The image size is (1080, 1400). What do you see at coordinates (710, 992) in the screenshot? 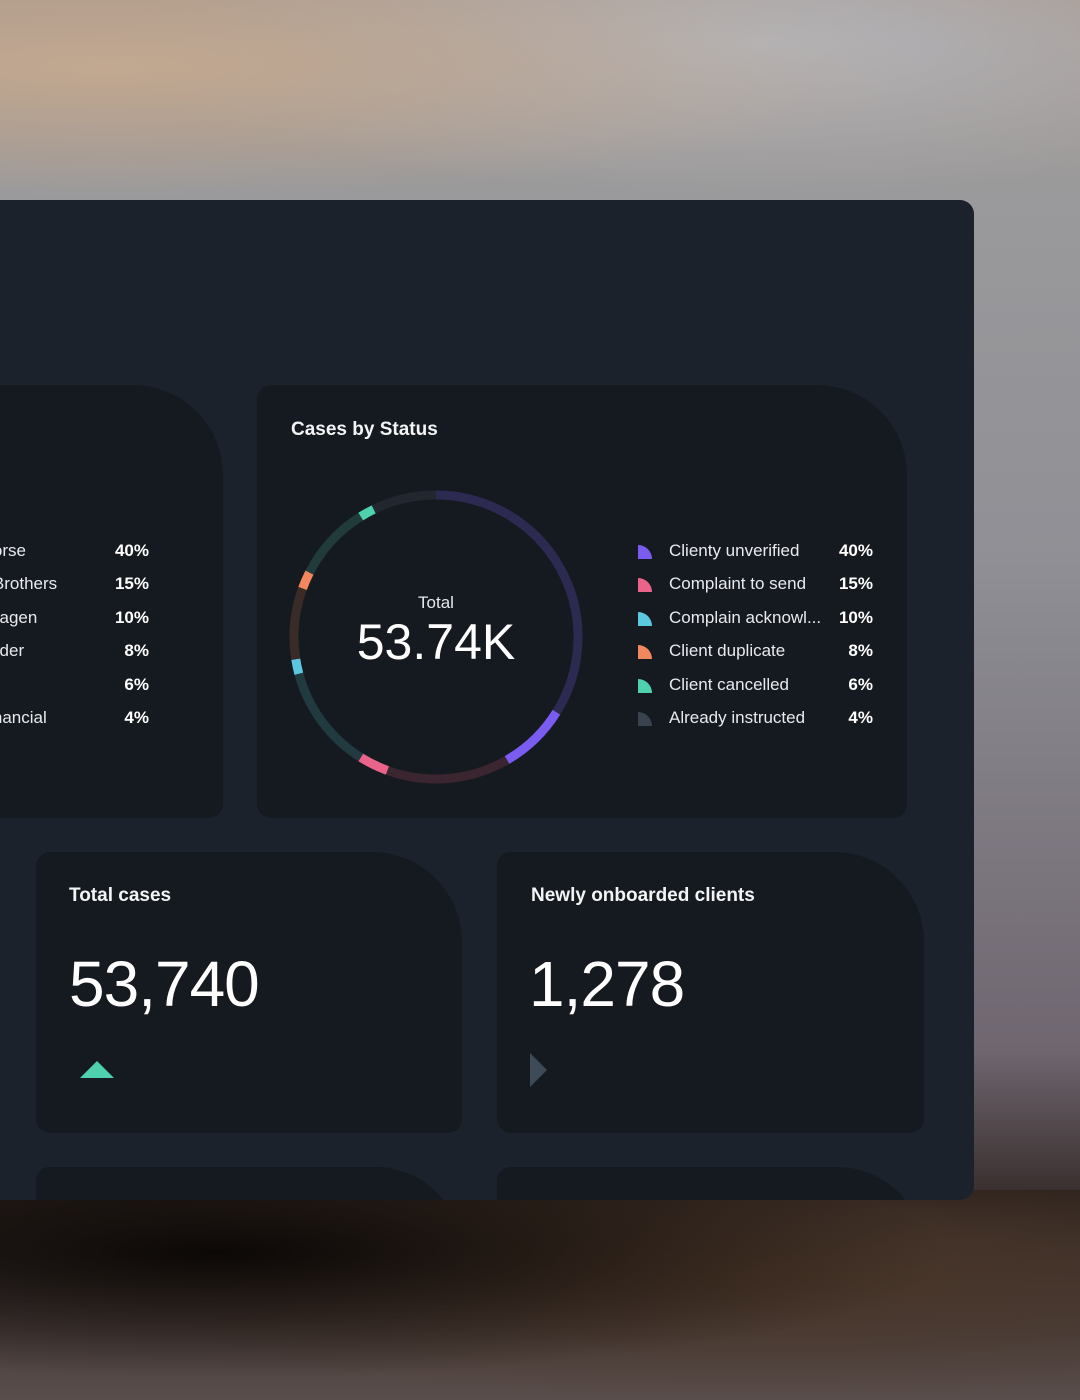
I see `new-clients-card: Newly onboarded clients 1,278` at bounding box center [710, 992].